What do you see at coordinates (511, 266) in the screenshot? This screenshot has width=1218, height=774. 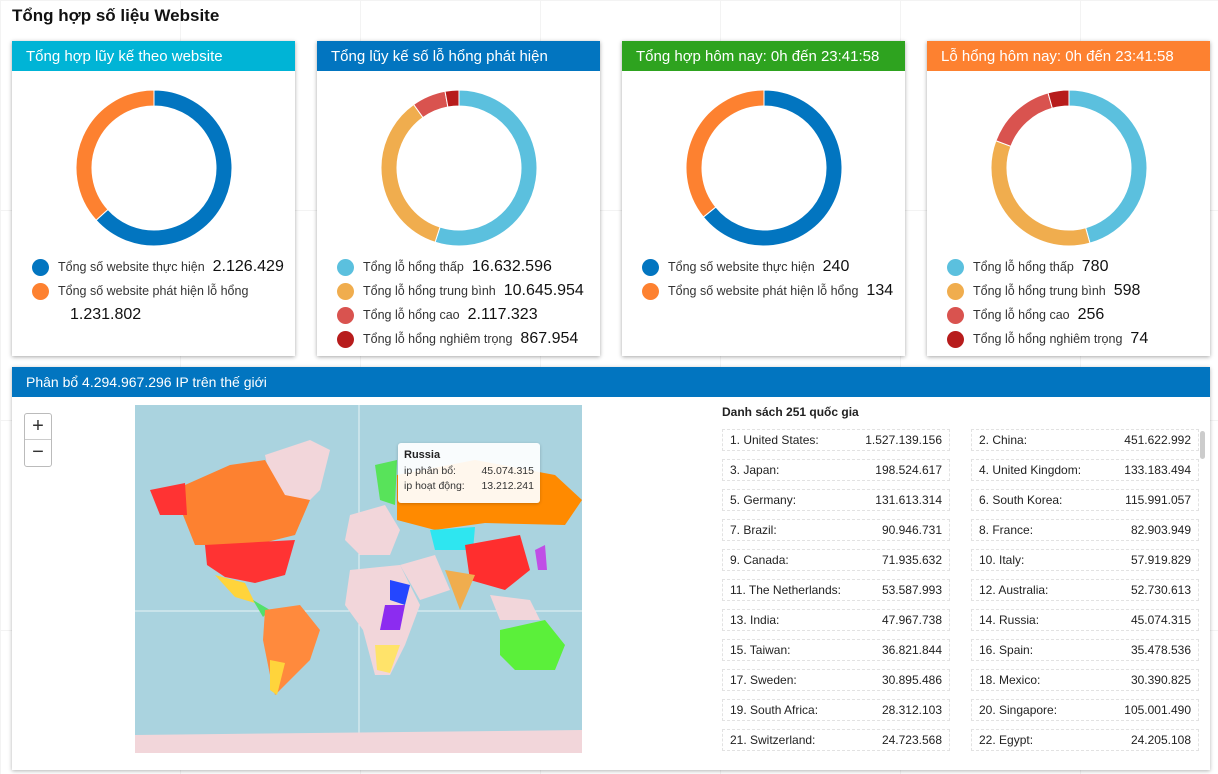 I see `legend-value: 16.632.596` at bounding box center [511, 266].